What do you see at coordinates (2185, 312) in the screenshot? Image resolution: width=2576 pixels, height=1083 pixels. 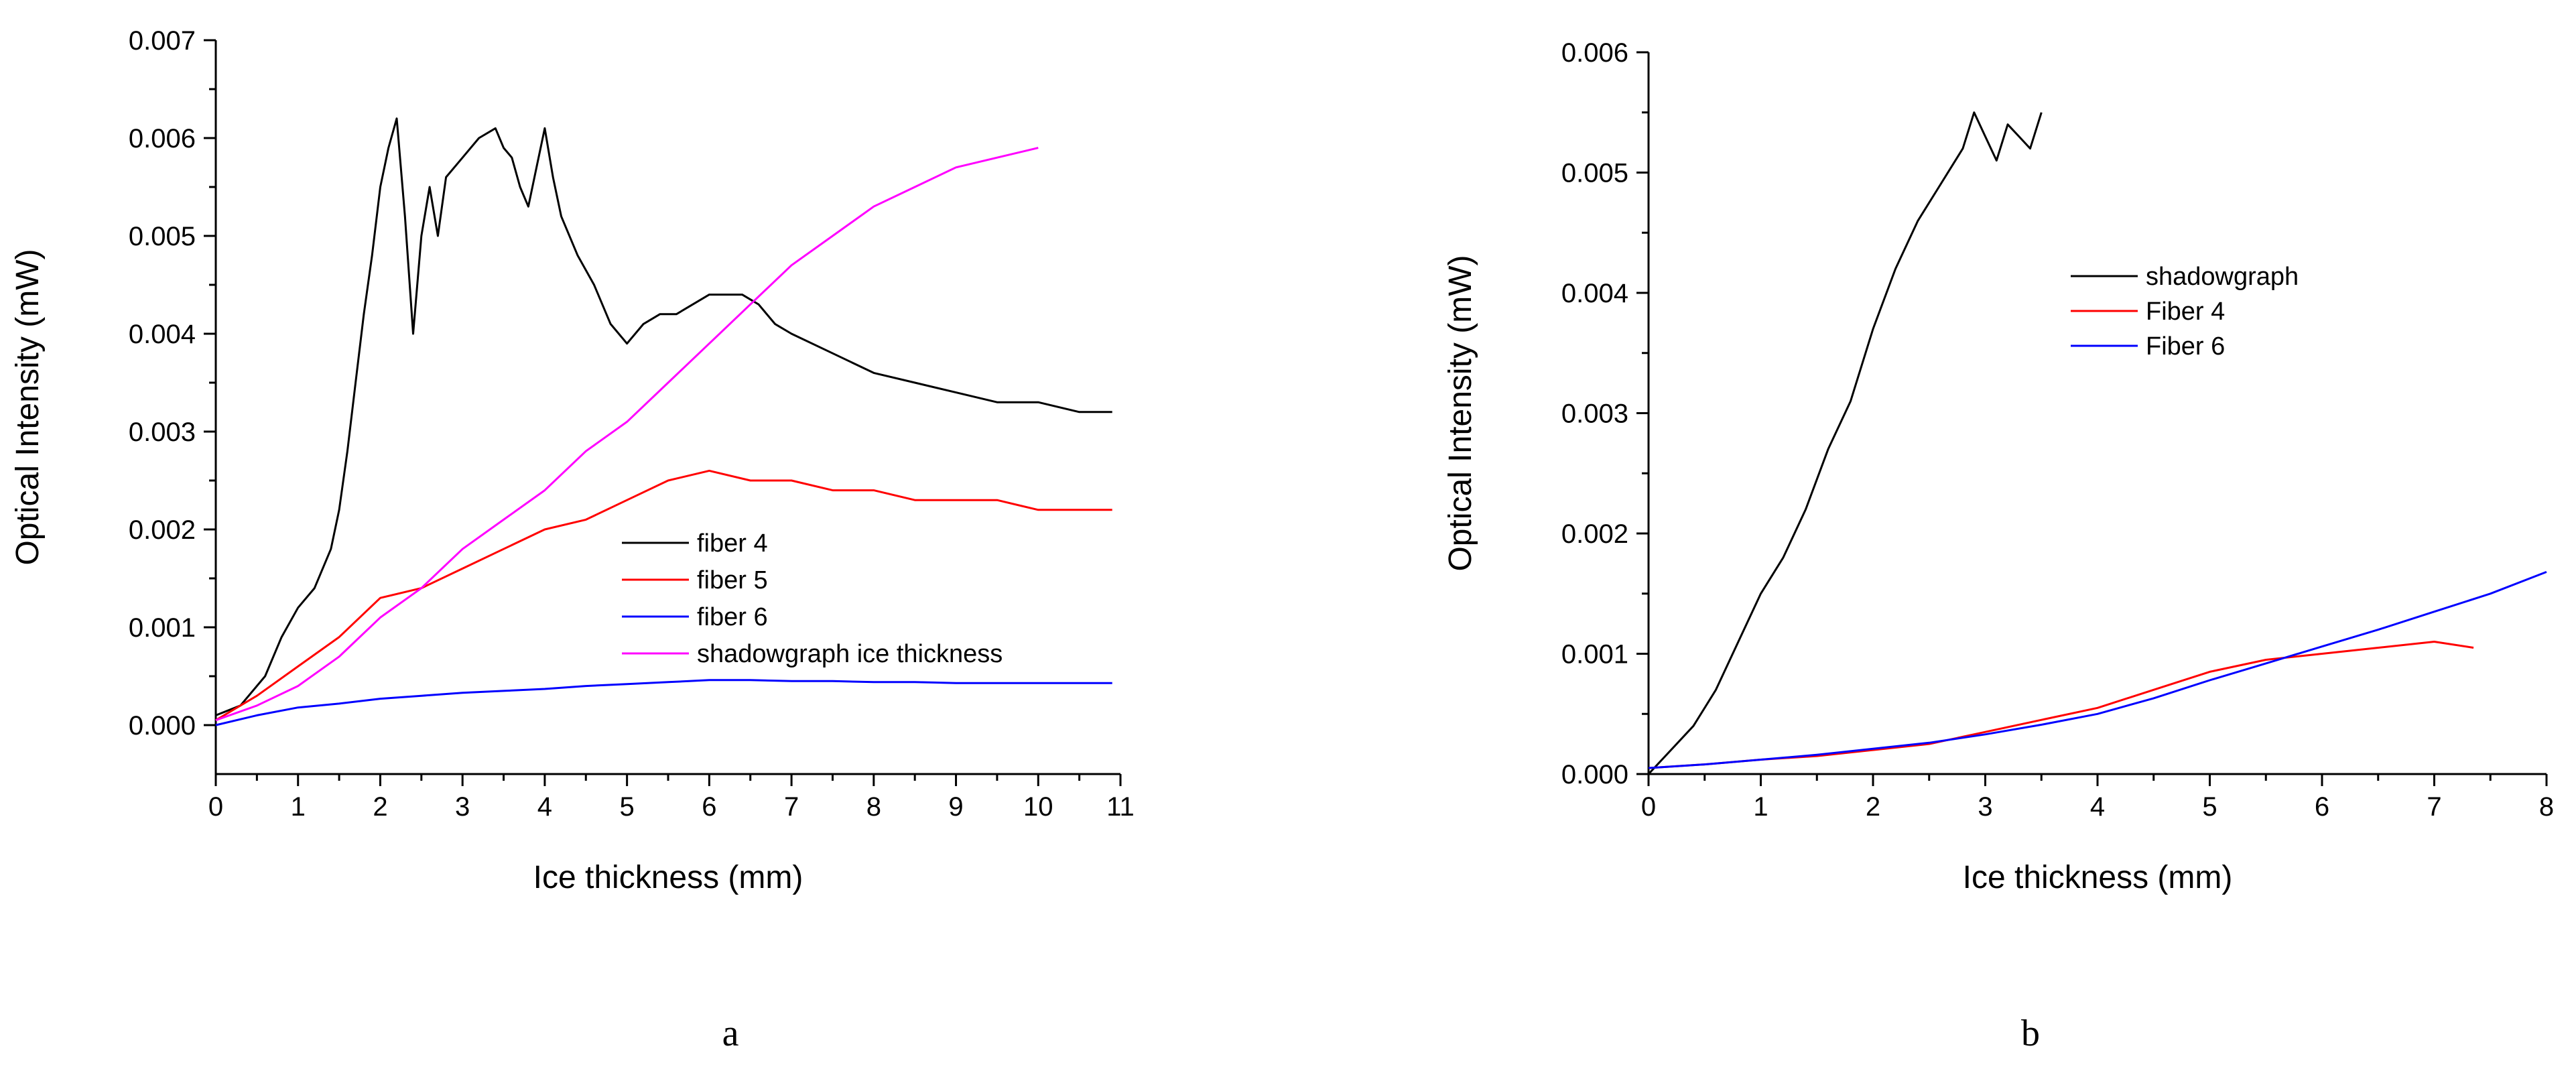 I see `legend-label: Fiber 4` at bounding box center [2185, 312].